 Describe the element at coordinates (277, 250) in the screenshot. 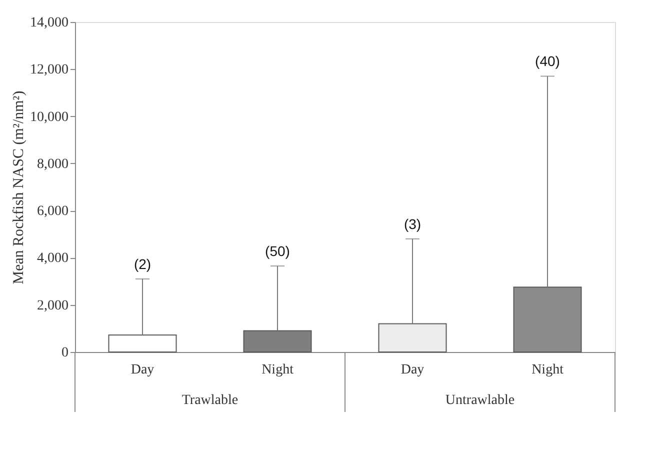

I see `annotation: (50)` at that location.